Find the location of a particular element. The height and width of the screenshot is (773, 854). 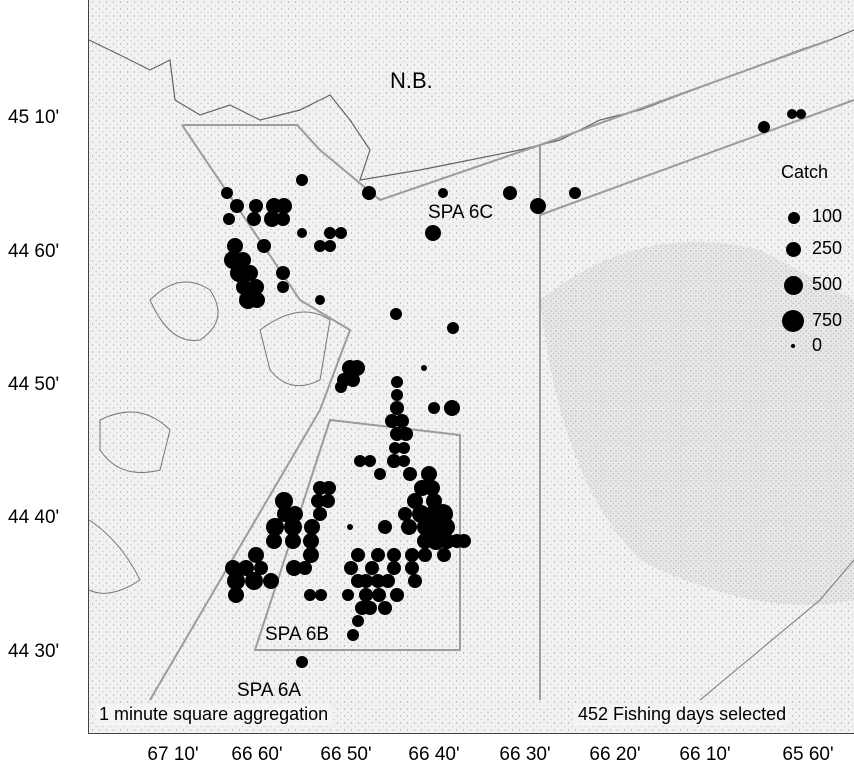

y-axis-label: 44 60' is located at coordinates (34, 251).